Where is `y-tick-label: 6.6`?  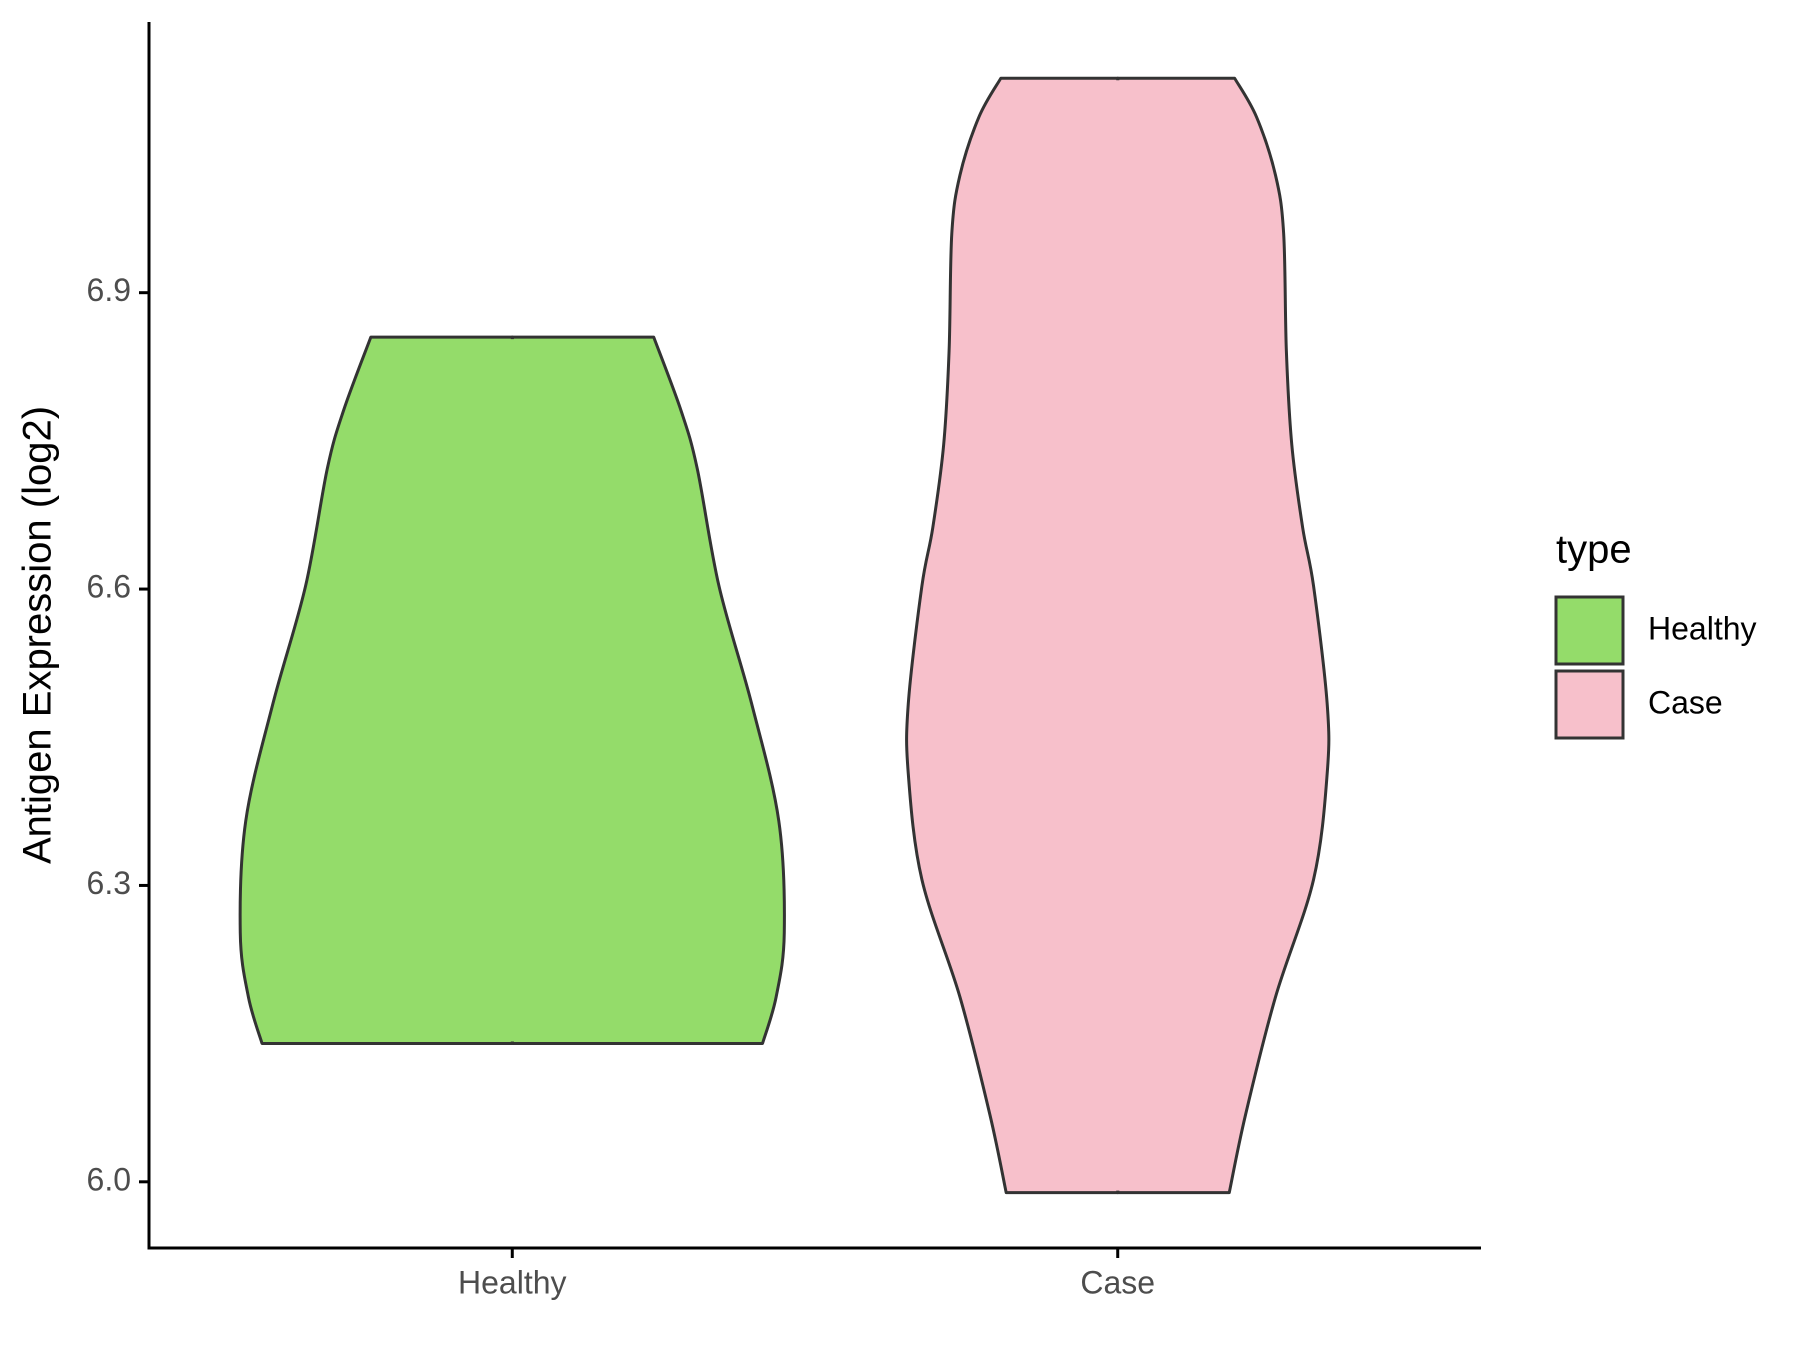 y-tick-label: 6.6 is located at coordinates (109, 587).